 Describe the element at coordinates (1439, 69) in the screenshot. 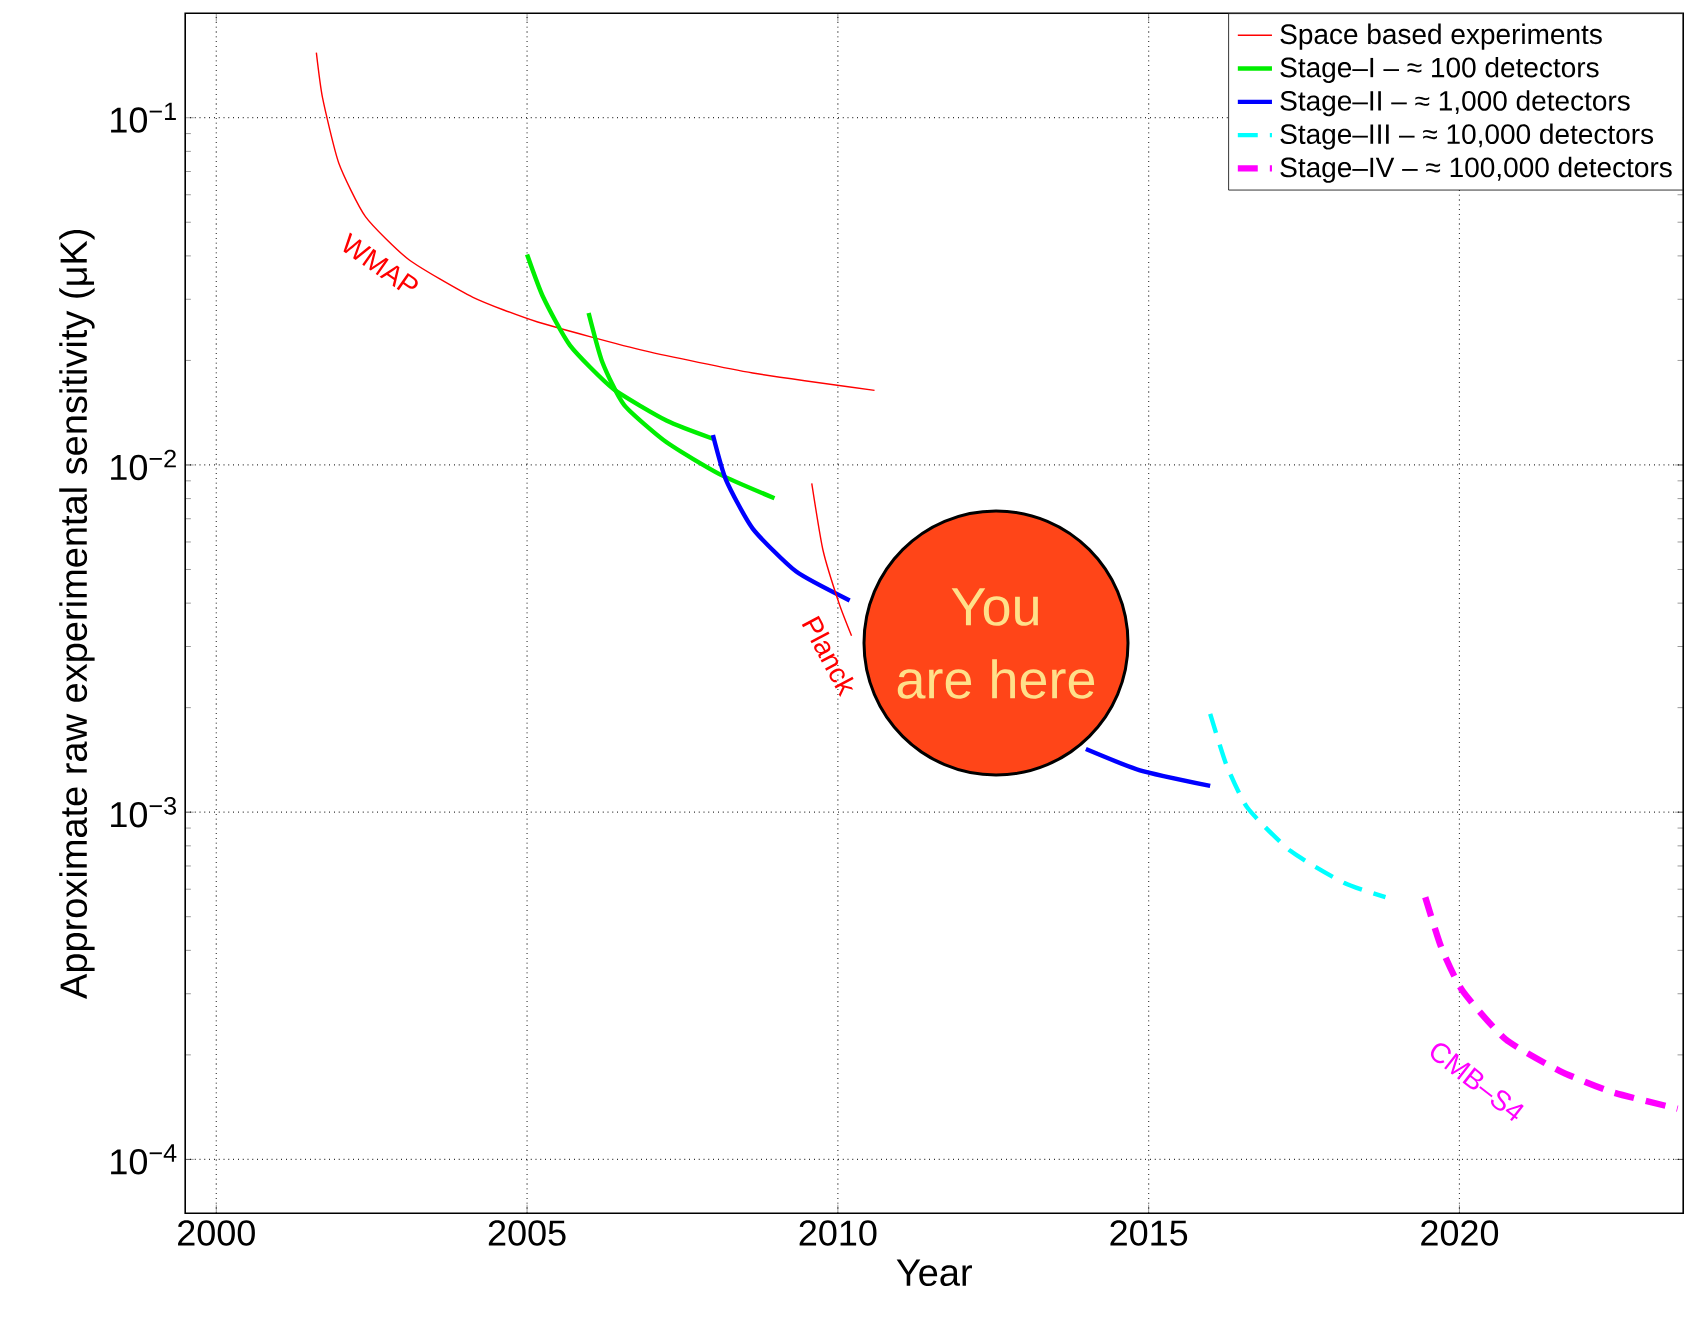

I see `legend-label: Stage–I – ≈ 100 detectors` at that location.